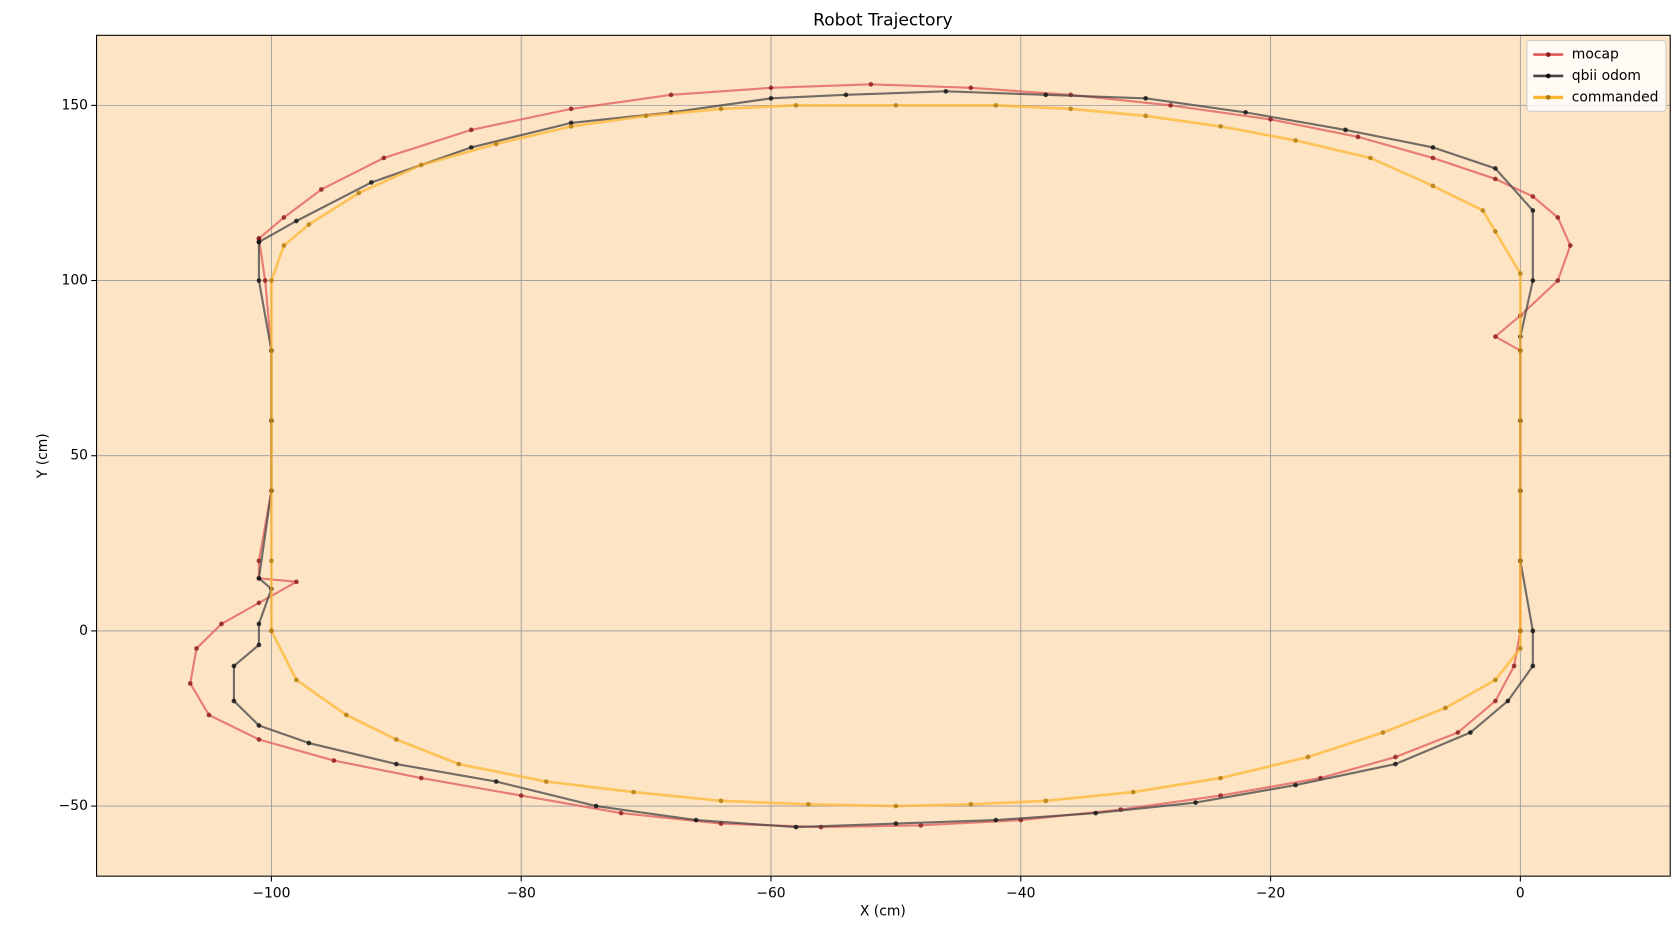  What do you see at coordinates (1596, 76) in the screenshot?
I see `legend: mocap qbii odom commanded` at bounding box center [1596, 76].